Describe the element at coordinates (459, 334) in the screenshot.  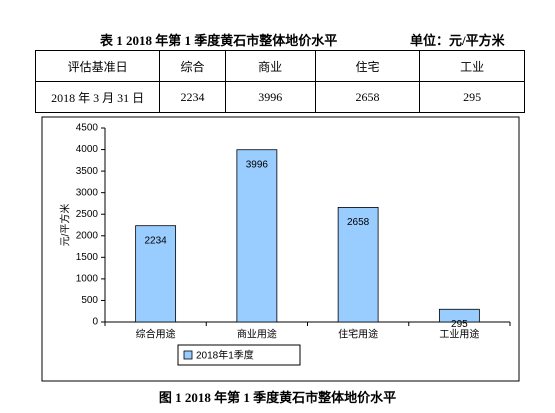
I see `x-tick-label: 工业用途` at that location.